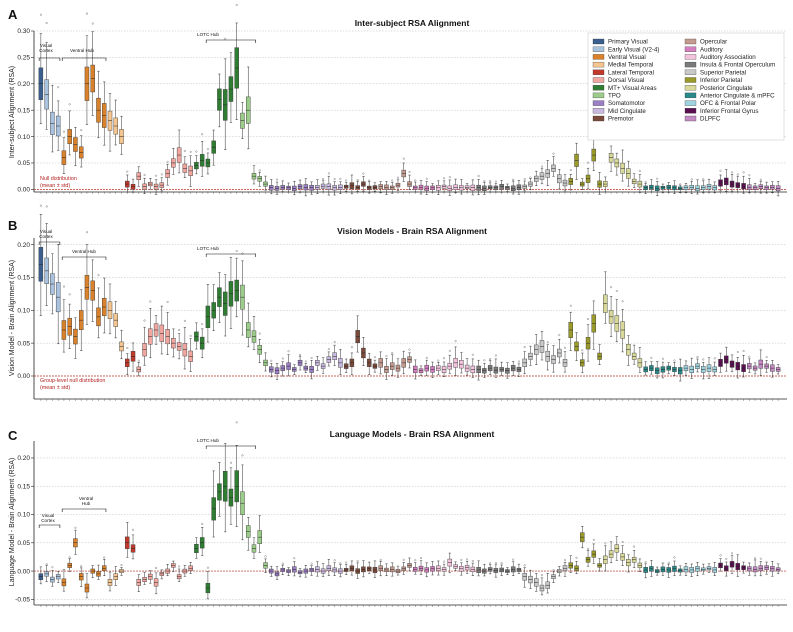 The width and height of the screenshot is (793, 632). What do you see at coordinates (633, 49) in the screenshot?
I see `legend-label: Early Visual (V2-4)` at bounding box center [633, 49].